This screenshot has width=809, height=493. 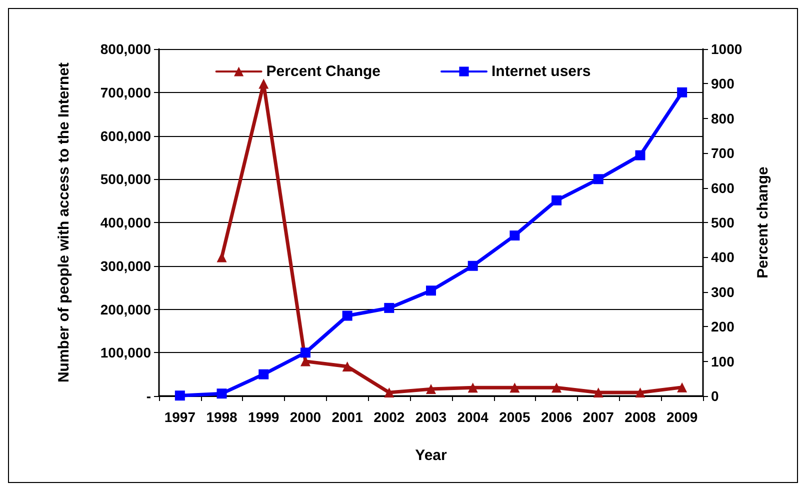 What do you see at coordinates (431, 455) in the screenshot?
I see `x-axis-title: Year` at bounding box center [431, 455].